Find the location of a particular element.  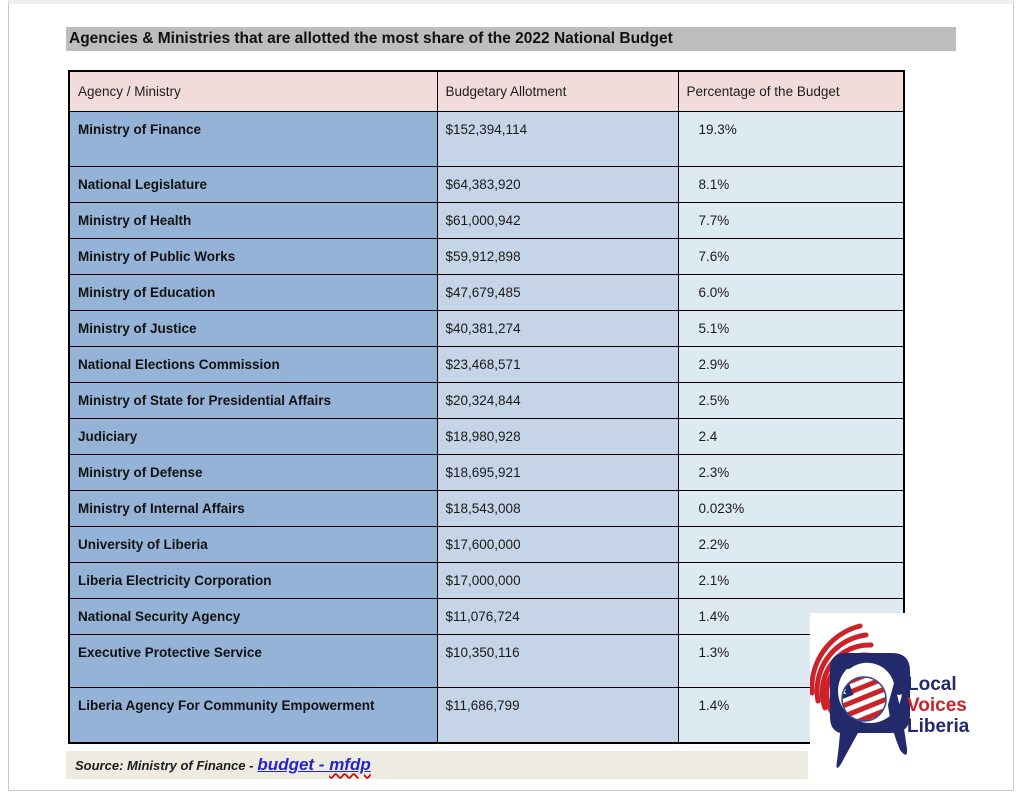

agency-cell: Ministry of Internal Affairs is located at coordinates (253, 508).